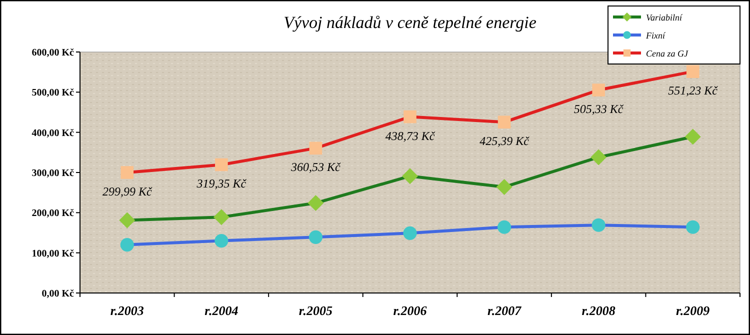  I want to click on x-tick-label: r.2006, so click(410, 310).